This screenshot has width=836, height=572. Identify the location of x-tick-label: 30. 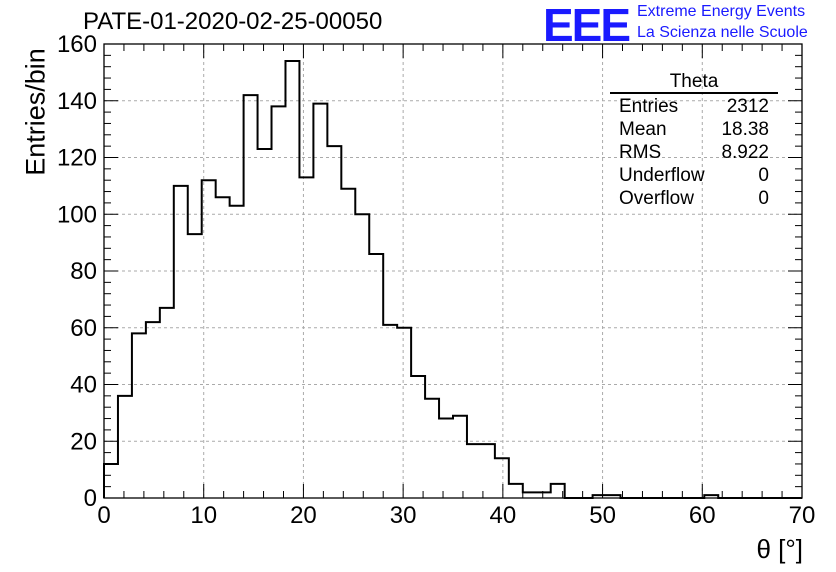
(403, 515).